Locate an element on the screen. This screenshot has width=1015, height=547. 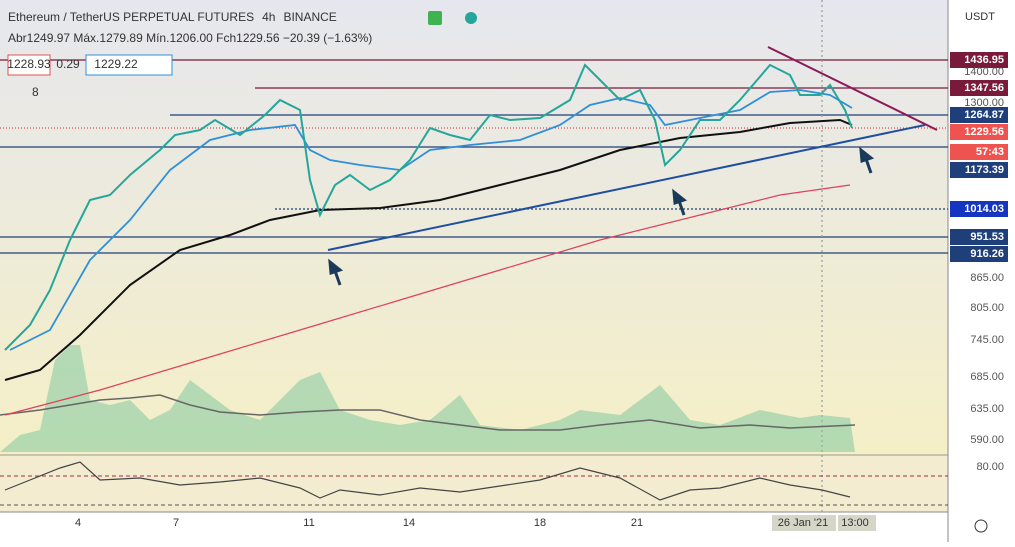
price-label: 1173.39 is located at coordinates (984, 170).